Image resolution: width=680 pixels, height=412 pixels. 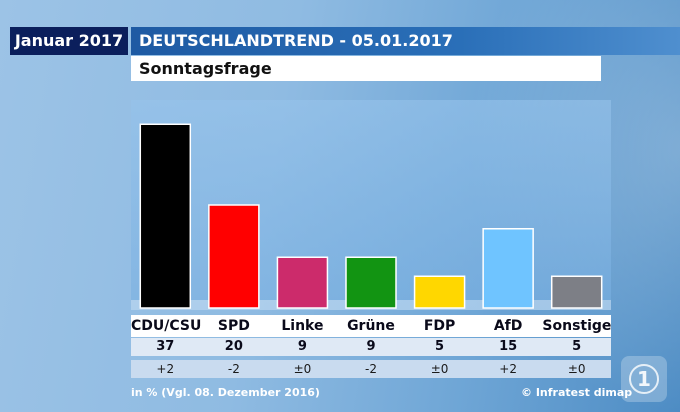 I want to click on ard-logo-icon: 1, so click(x=644, y=379).